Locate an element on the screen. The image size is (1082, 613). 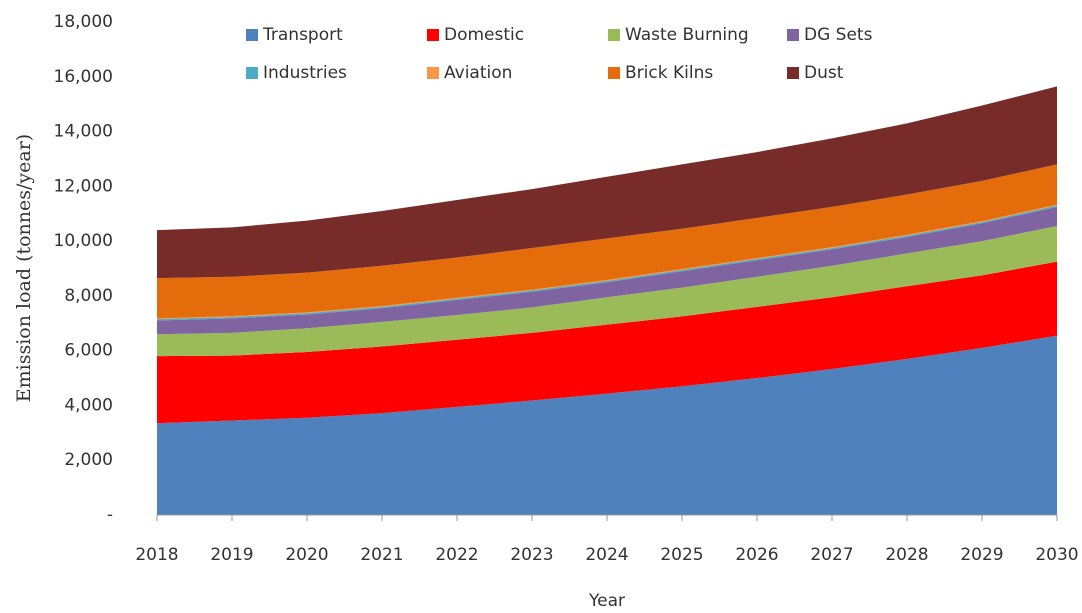
x-tick-label: 2030 is located at coordinates (1056, 555).